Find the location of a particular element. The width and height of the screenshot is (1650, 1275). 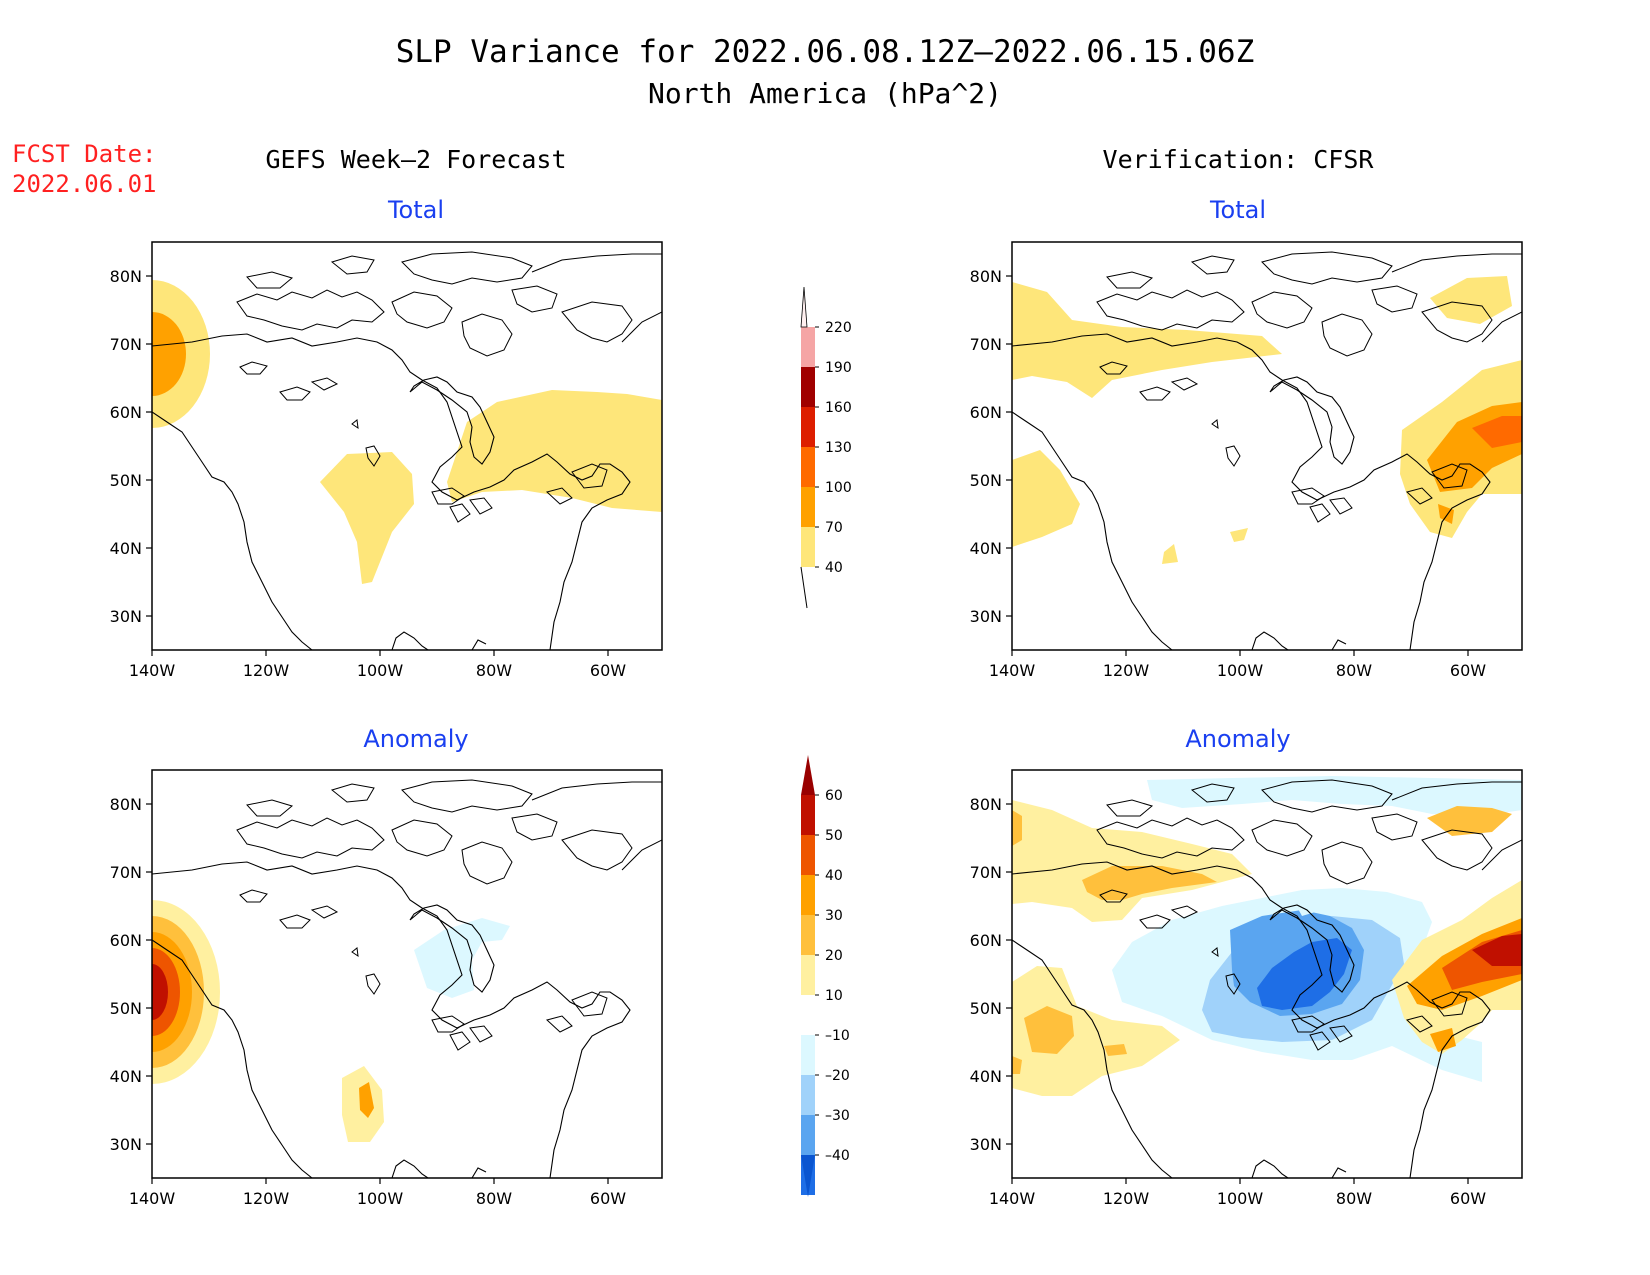

colorbar-anomaly-label: –30 is located at coordinates (837, 1116).